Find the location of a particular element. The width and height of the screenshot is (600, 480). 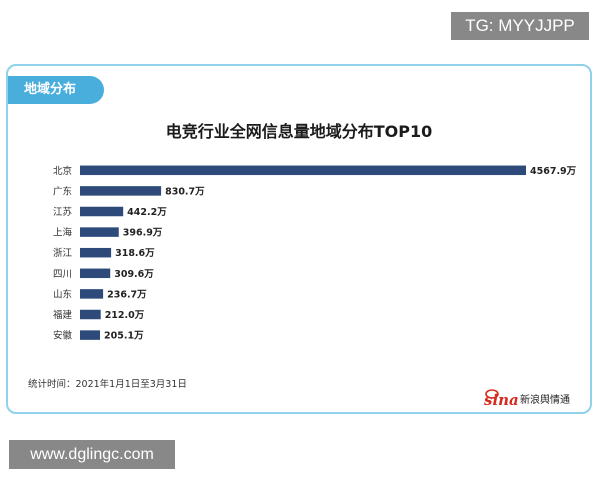

chart-title: 电竞行业全网信息量地域分布TOP10 is located at coordinates (299, 131).